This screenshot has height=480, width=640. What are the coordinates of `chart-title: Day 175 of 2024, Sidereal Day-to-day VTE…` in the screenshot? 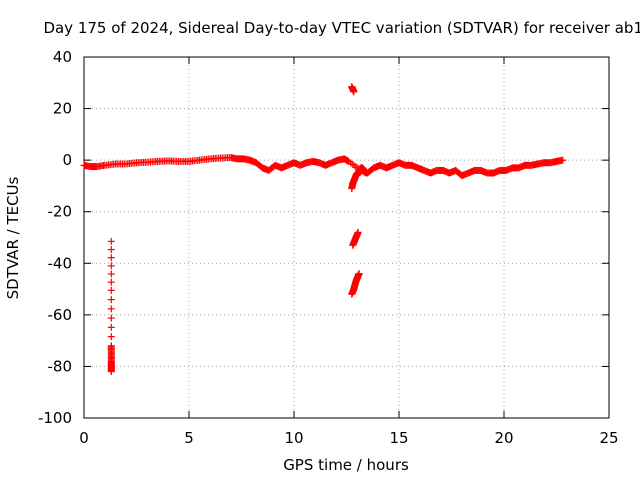 It's located at (341, 28).